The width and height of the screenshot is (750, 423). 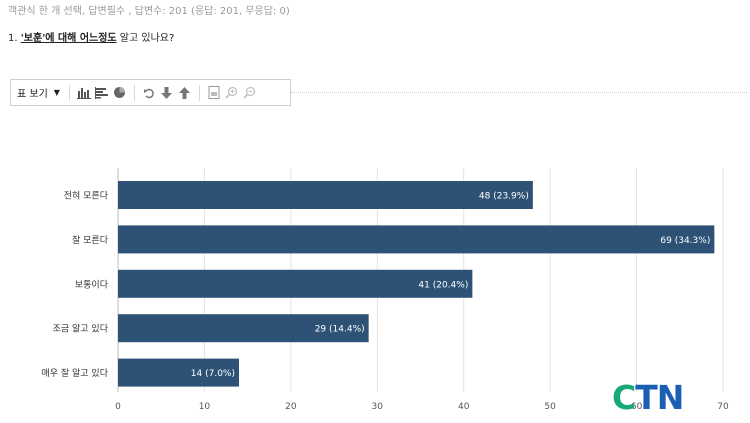 What do you see at coordinates (504, 197) in the screenshot?
I see `data-label: 48 (23.9%)` at bounding box center [504, 197].